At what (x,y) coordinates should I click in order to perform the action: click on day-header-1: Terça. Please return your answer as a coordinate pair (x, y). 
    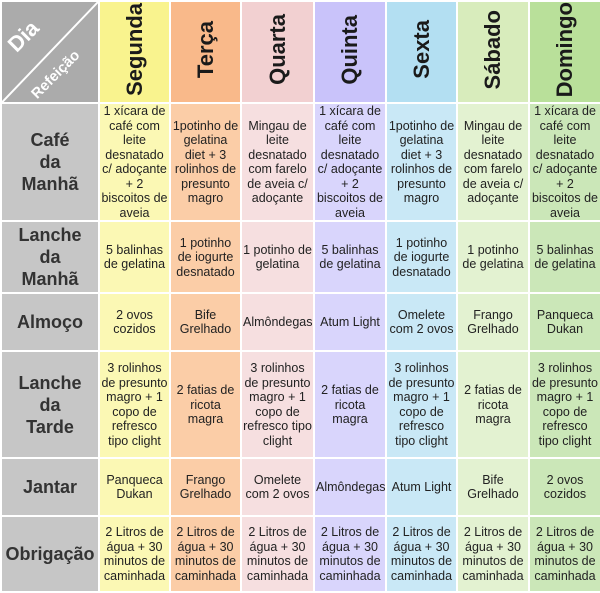
    Looking at the image, I should click on (205, 52).